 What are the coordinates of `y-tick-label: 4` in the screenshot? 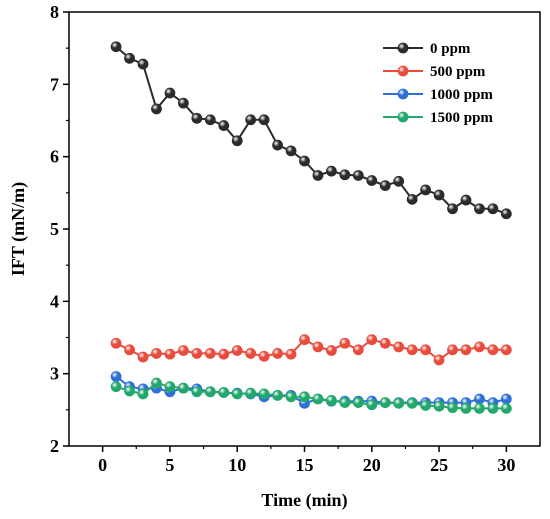 It's located at (54, 301).